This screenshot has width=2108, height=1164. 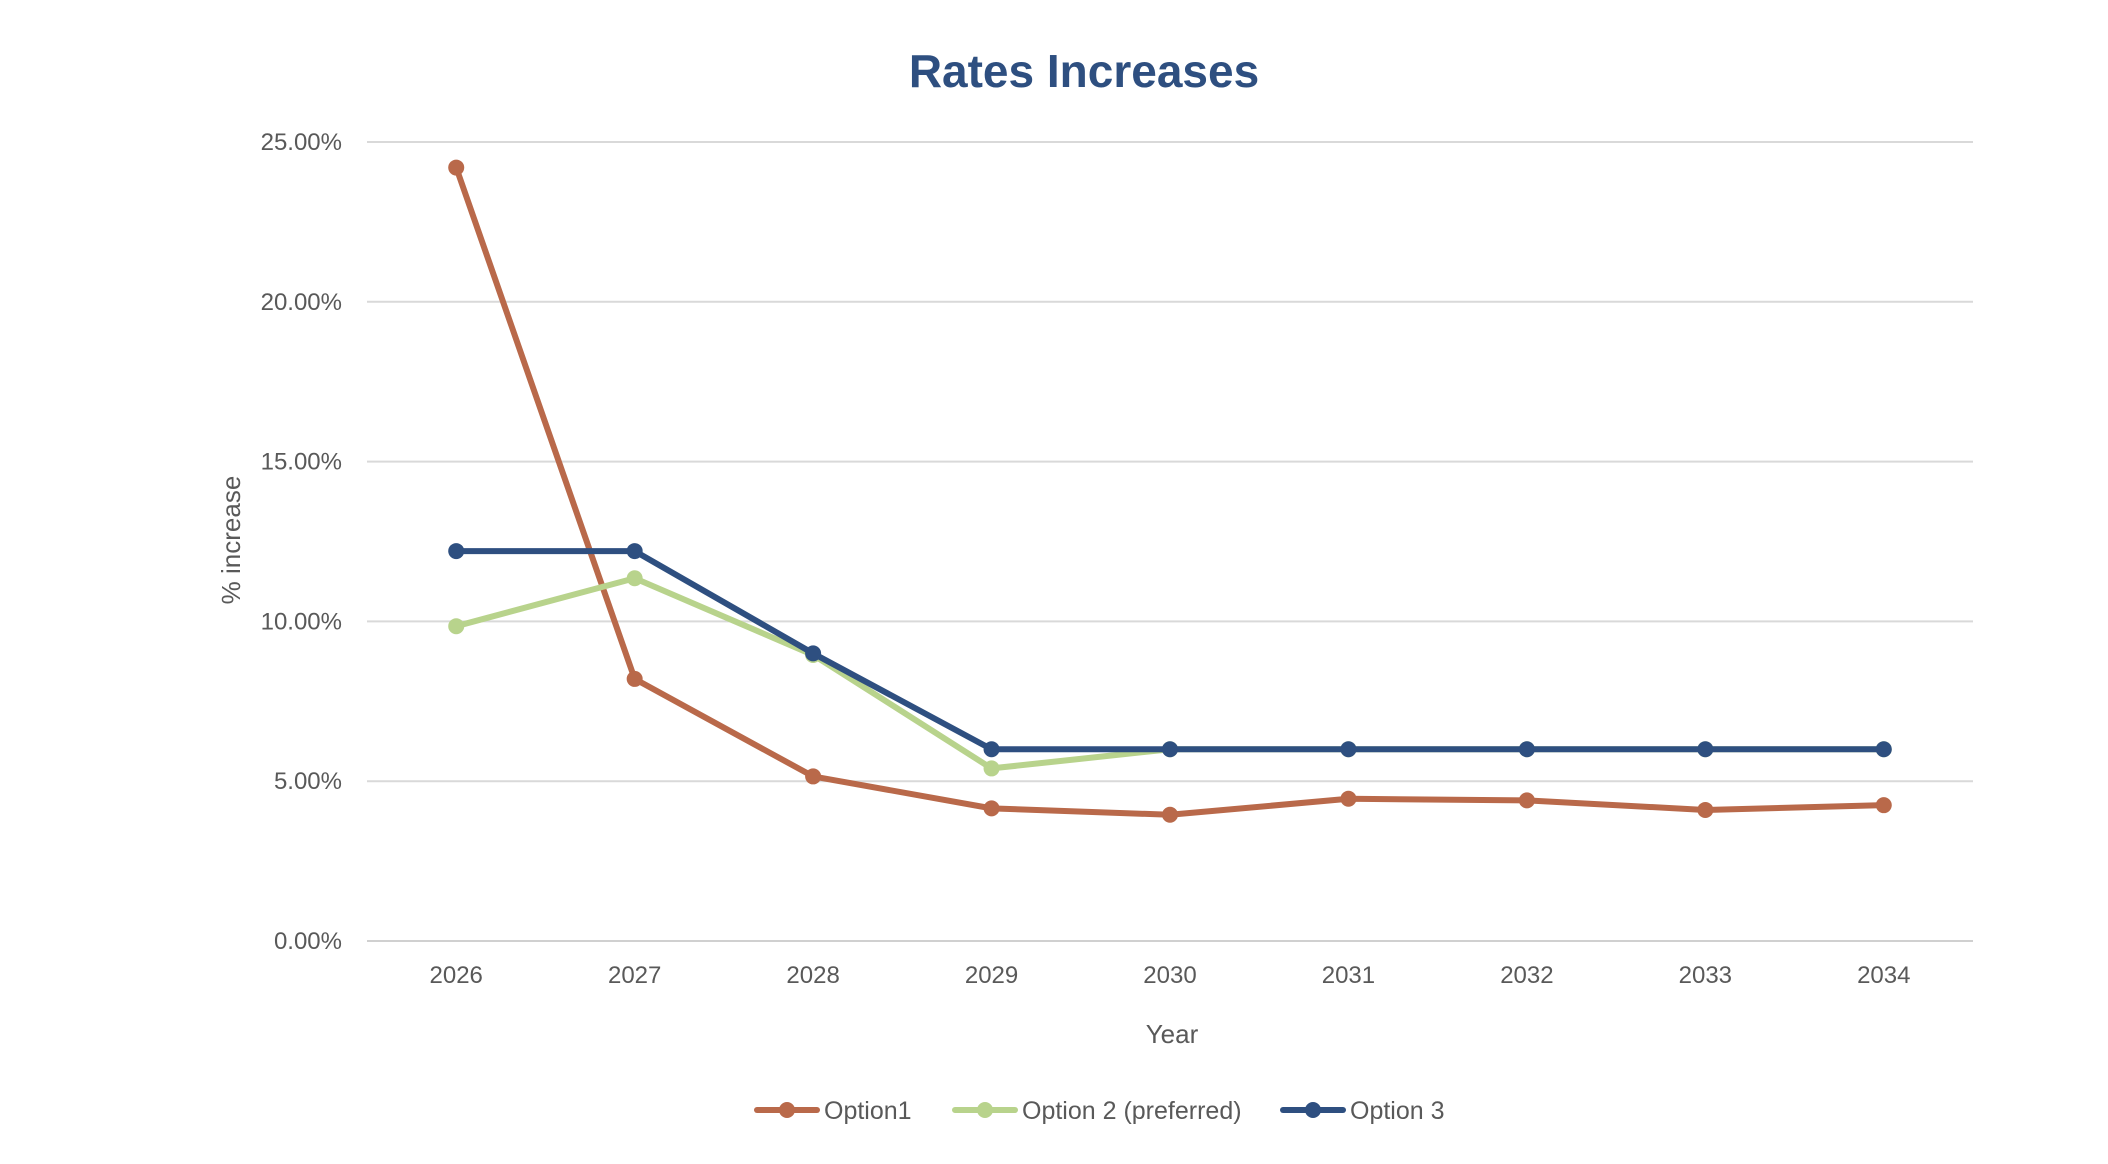 I want to click on legend-item: Option 3, so click(x=1362, y=1111).